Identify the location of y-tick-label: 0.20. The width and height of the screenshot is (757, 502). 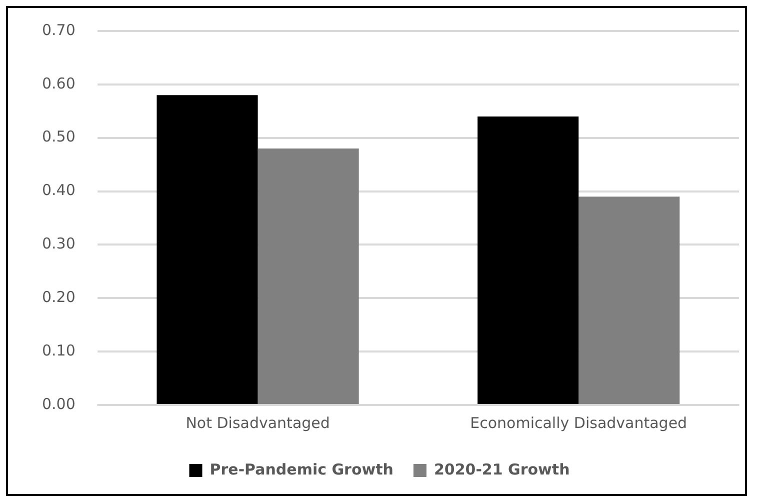
(59, 297).